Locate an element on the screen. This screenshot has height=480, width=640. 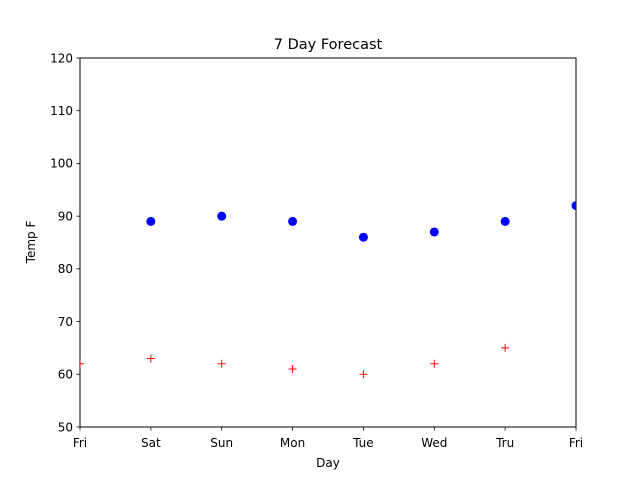
x-tick-label: Mon is located at coordinates (292, 443).